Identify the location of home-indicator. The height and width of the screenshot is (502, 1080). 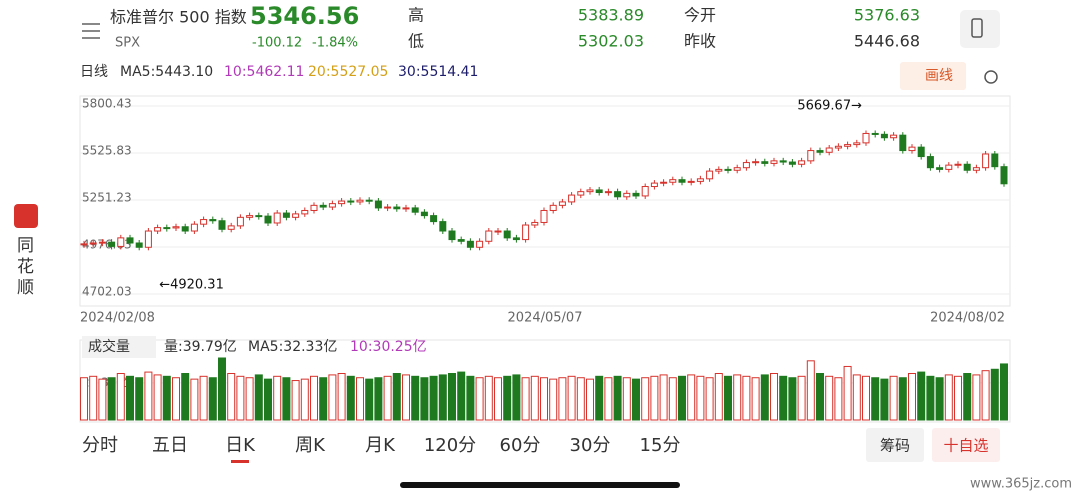
(540, 485).